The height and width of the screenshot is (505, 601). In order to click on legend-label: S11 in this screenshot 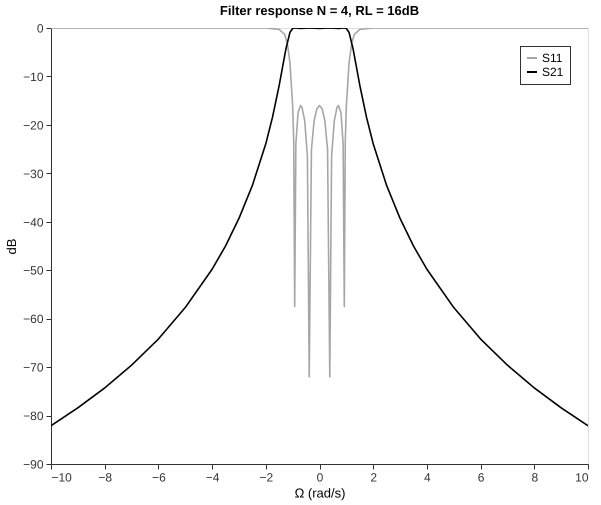, I will do `click(552, 58)`.